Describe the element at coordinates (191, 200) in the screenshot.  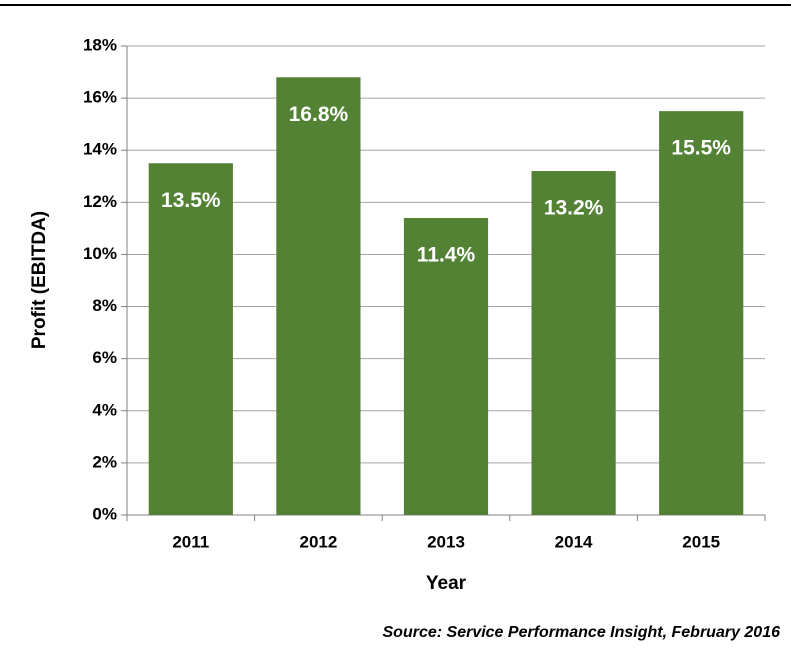
I see `value-label: 13.5%` at that location.